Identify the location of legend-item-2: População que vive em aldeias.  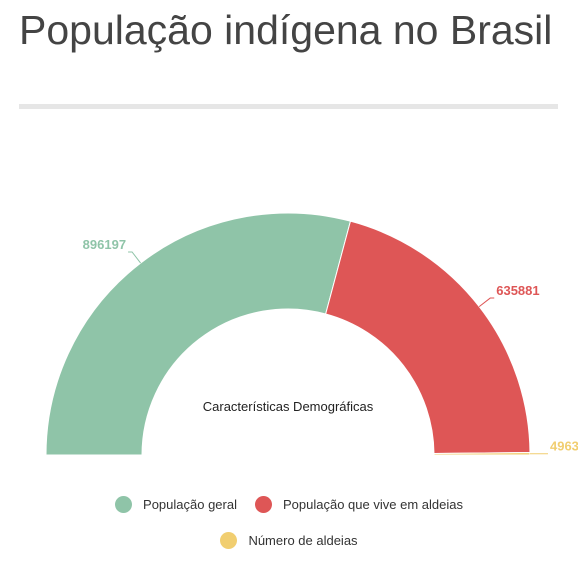
(359, 504).